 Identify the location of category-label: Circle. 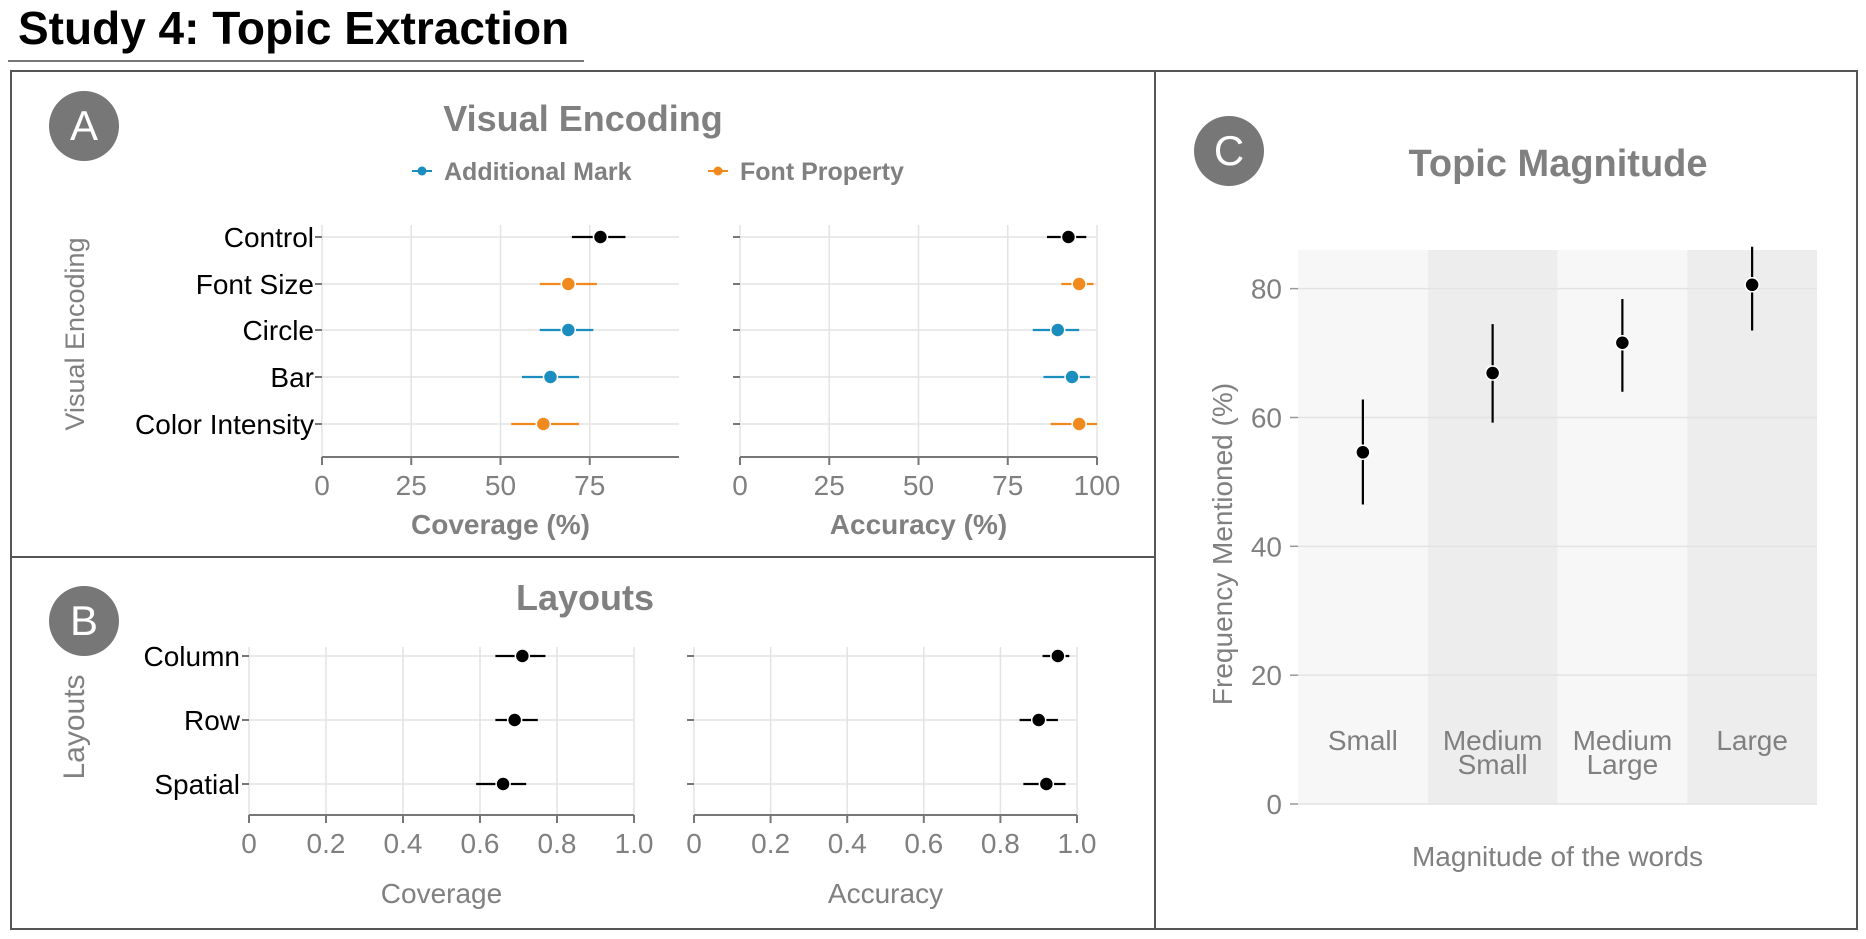
(278, 330).